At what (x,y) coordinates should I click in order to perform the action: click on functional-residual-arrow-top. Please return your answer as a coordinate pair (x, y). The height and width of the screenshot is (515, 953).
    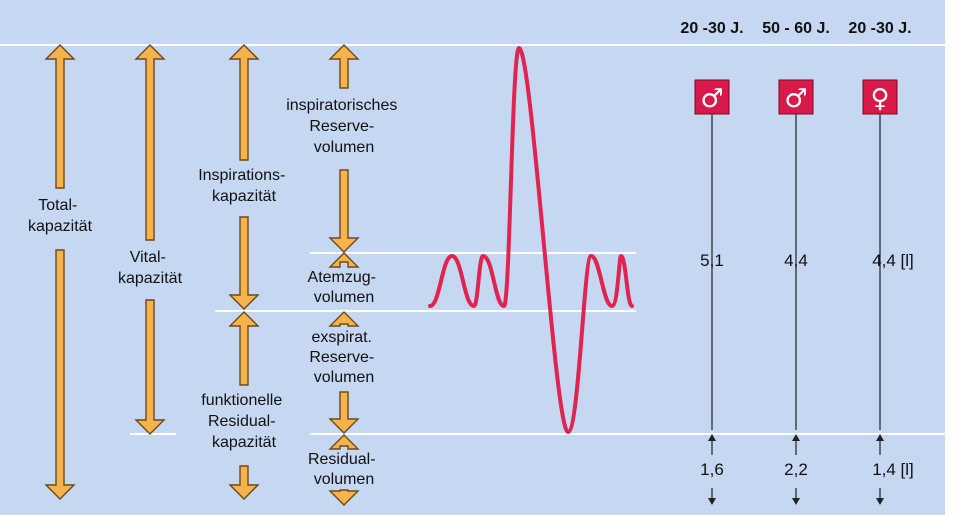
    Looking at the image, I should click on (244, 348).